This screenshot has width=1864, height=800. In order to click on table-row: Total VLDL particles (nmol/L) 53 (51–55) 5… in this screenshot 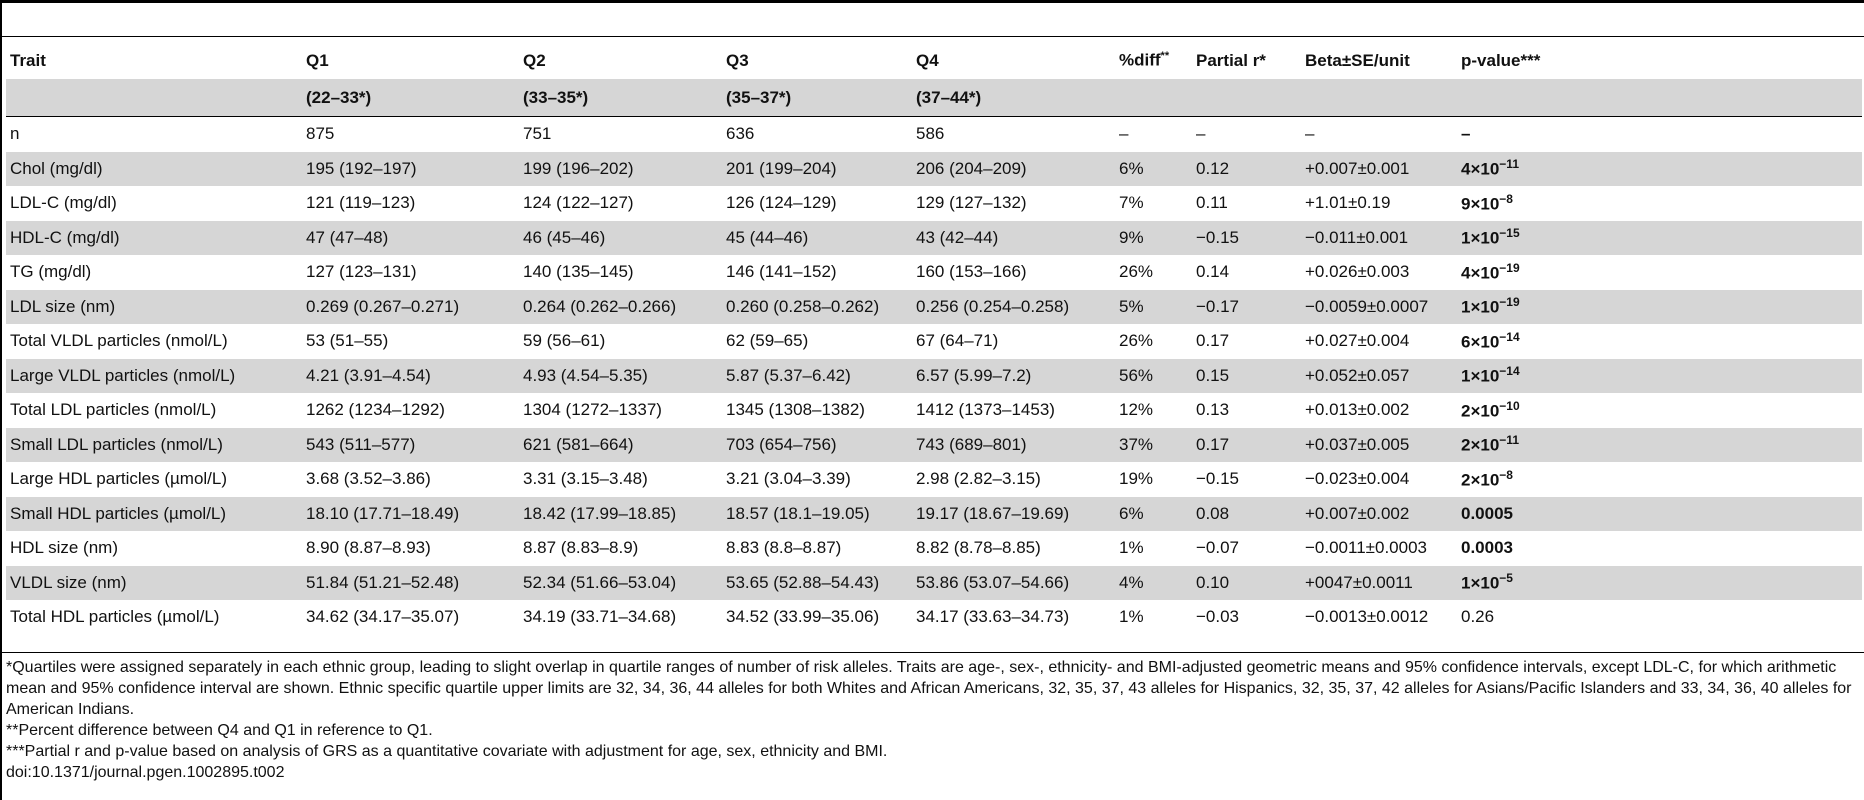, I will do `click(934, 341)`.